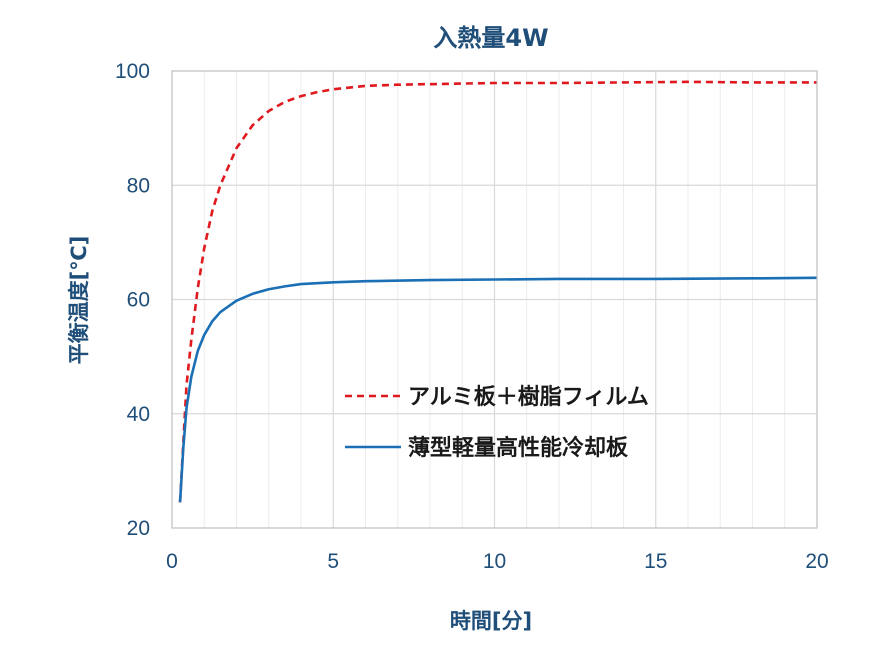  Describe the element at coordinates (333, 561) in the screenshot. I see `x-tick-label: 5` at that location.